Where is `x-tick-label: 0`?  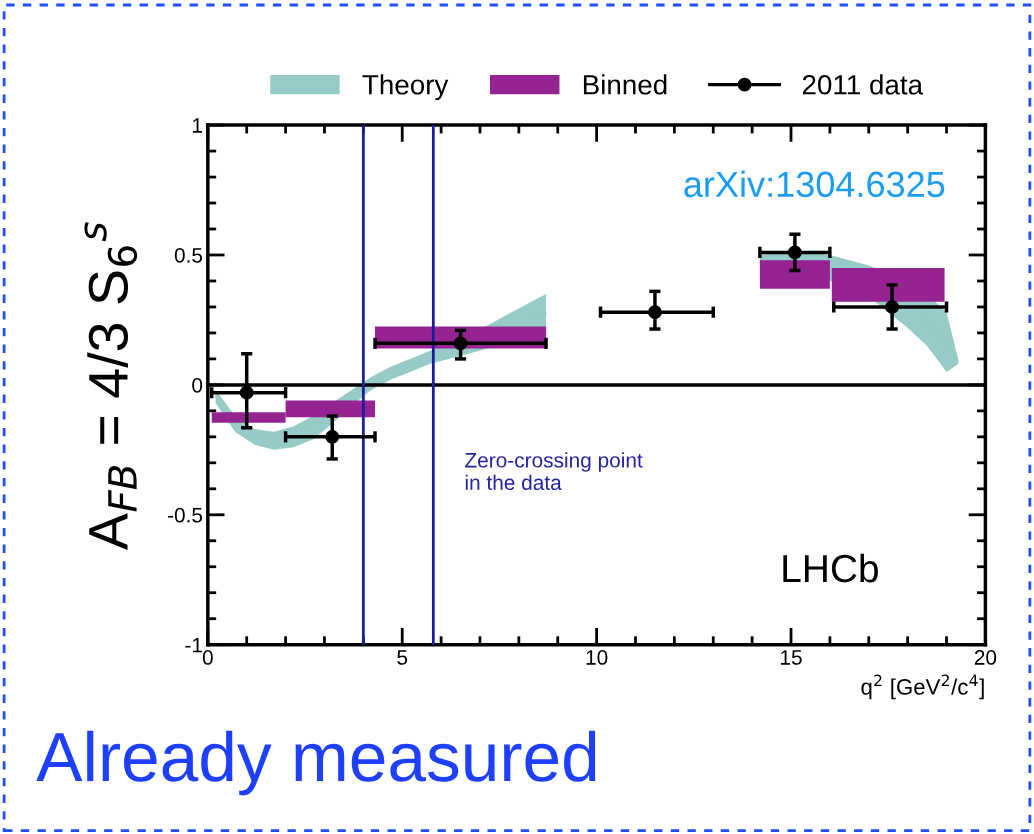 x-tick-label: 0 is located at coordinates (207, 657).